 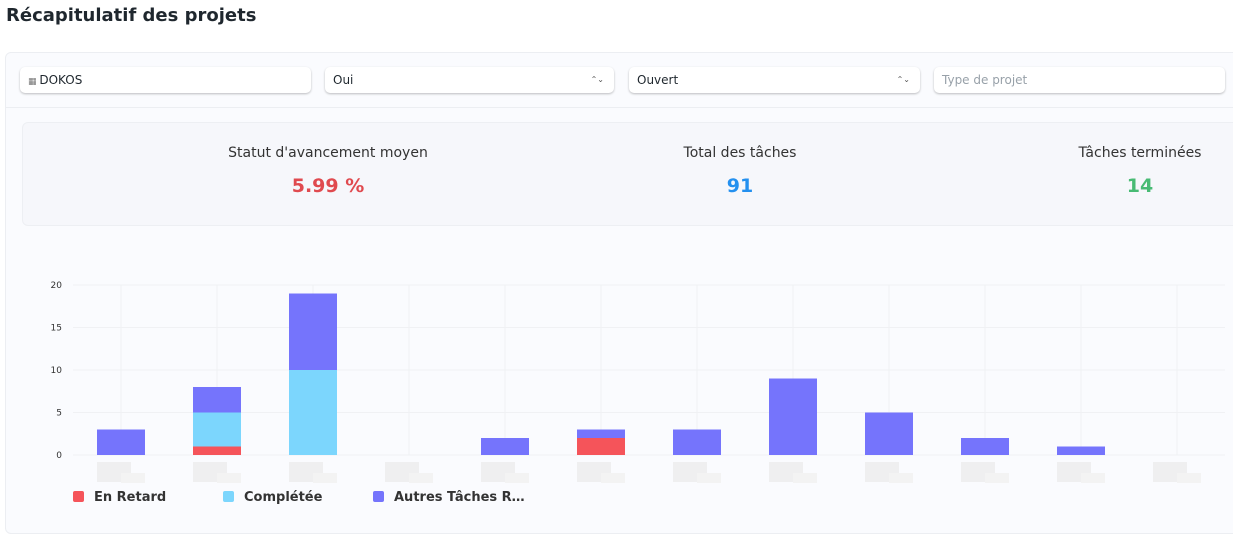 What do you see at coordinates (740, 186) in the screenshot?
I see `stat-value: 91` at bounding box center [740, 186].